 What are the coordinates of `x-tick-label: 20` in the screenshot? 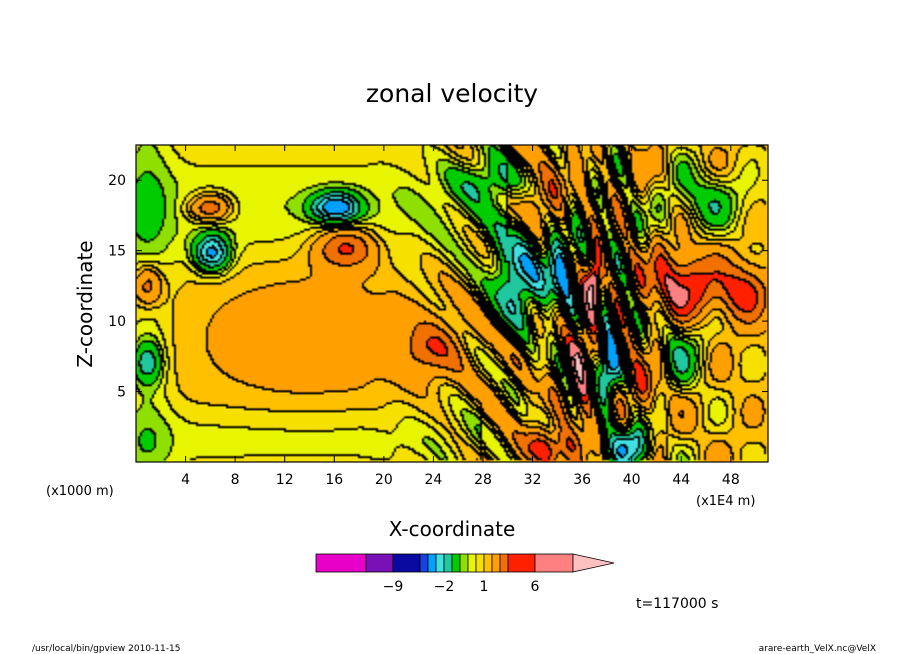 It's located at (384, 480).